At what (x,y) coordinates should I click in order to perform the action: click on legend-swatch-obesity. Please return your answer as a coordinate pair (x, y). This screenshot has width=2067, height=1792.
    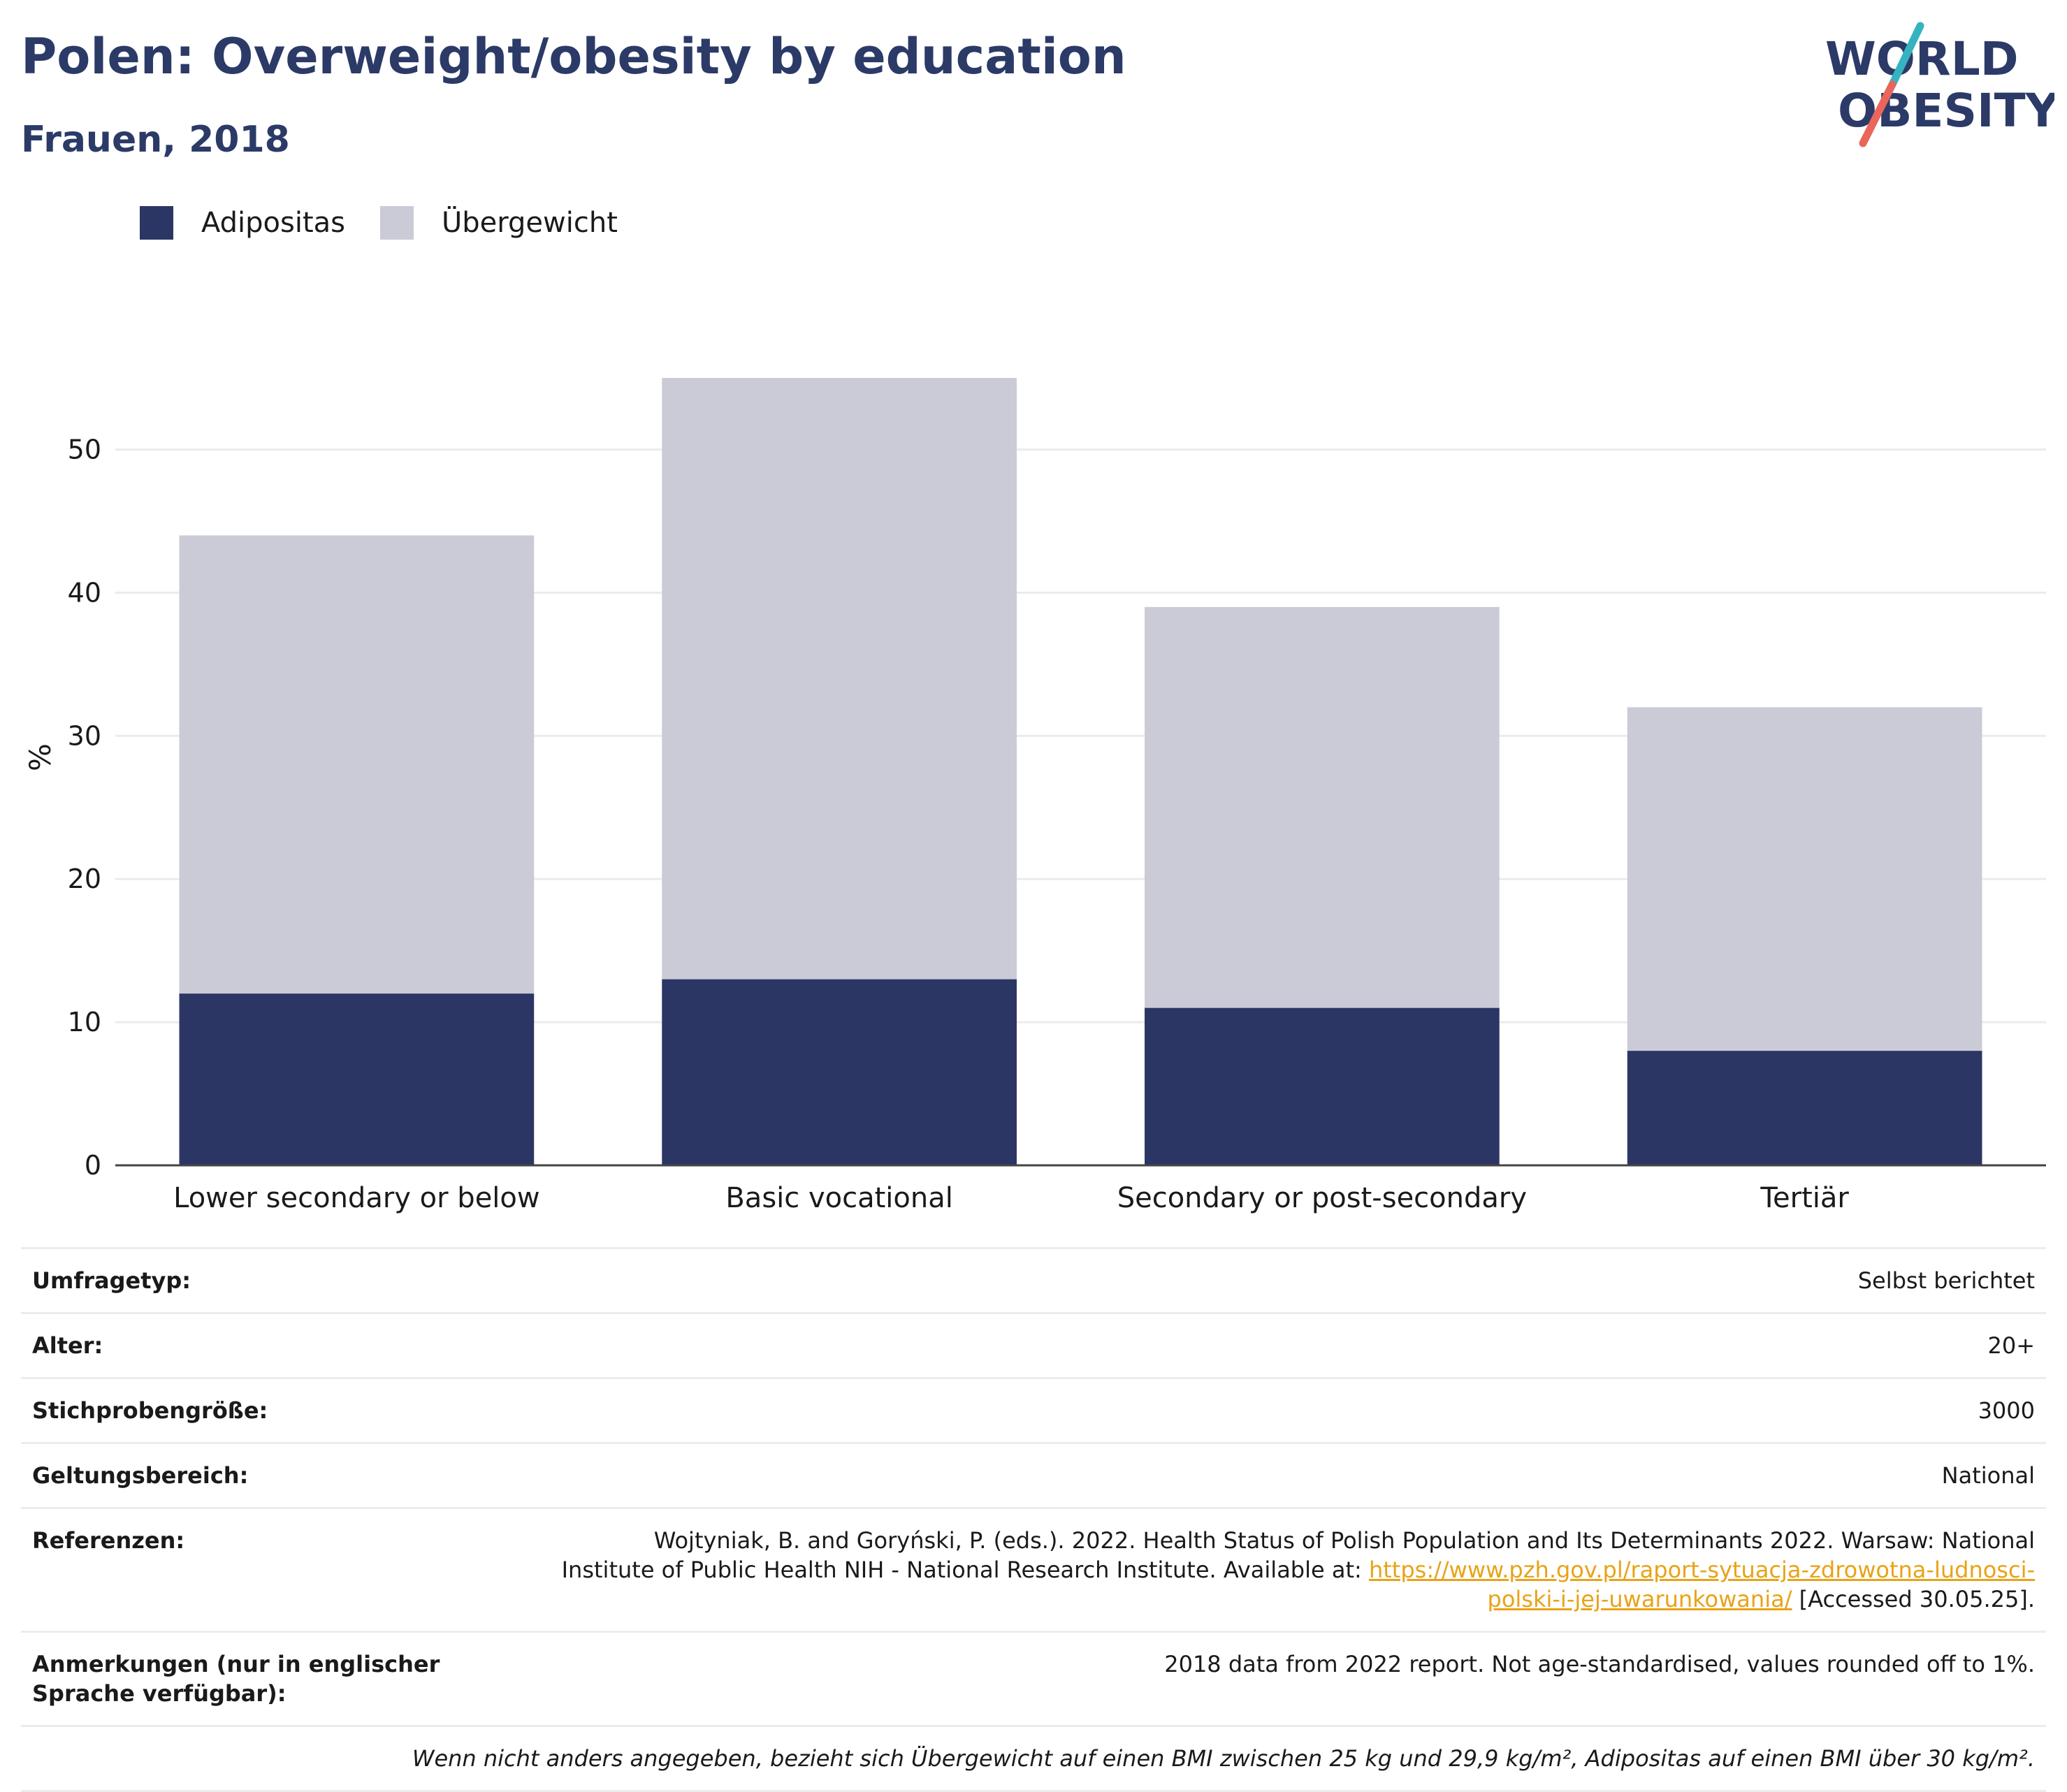
    Looking at the image, I should click on (156, 223).